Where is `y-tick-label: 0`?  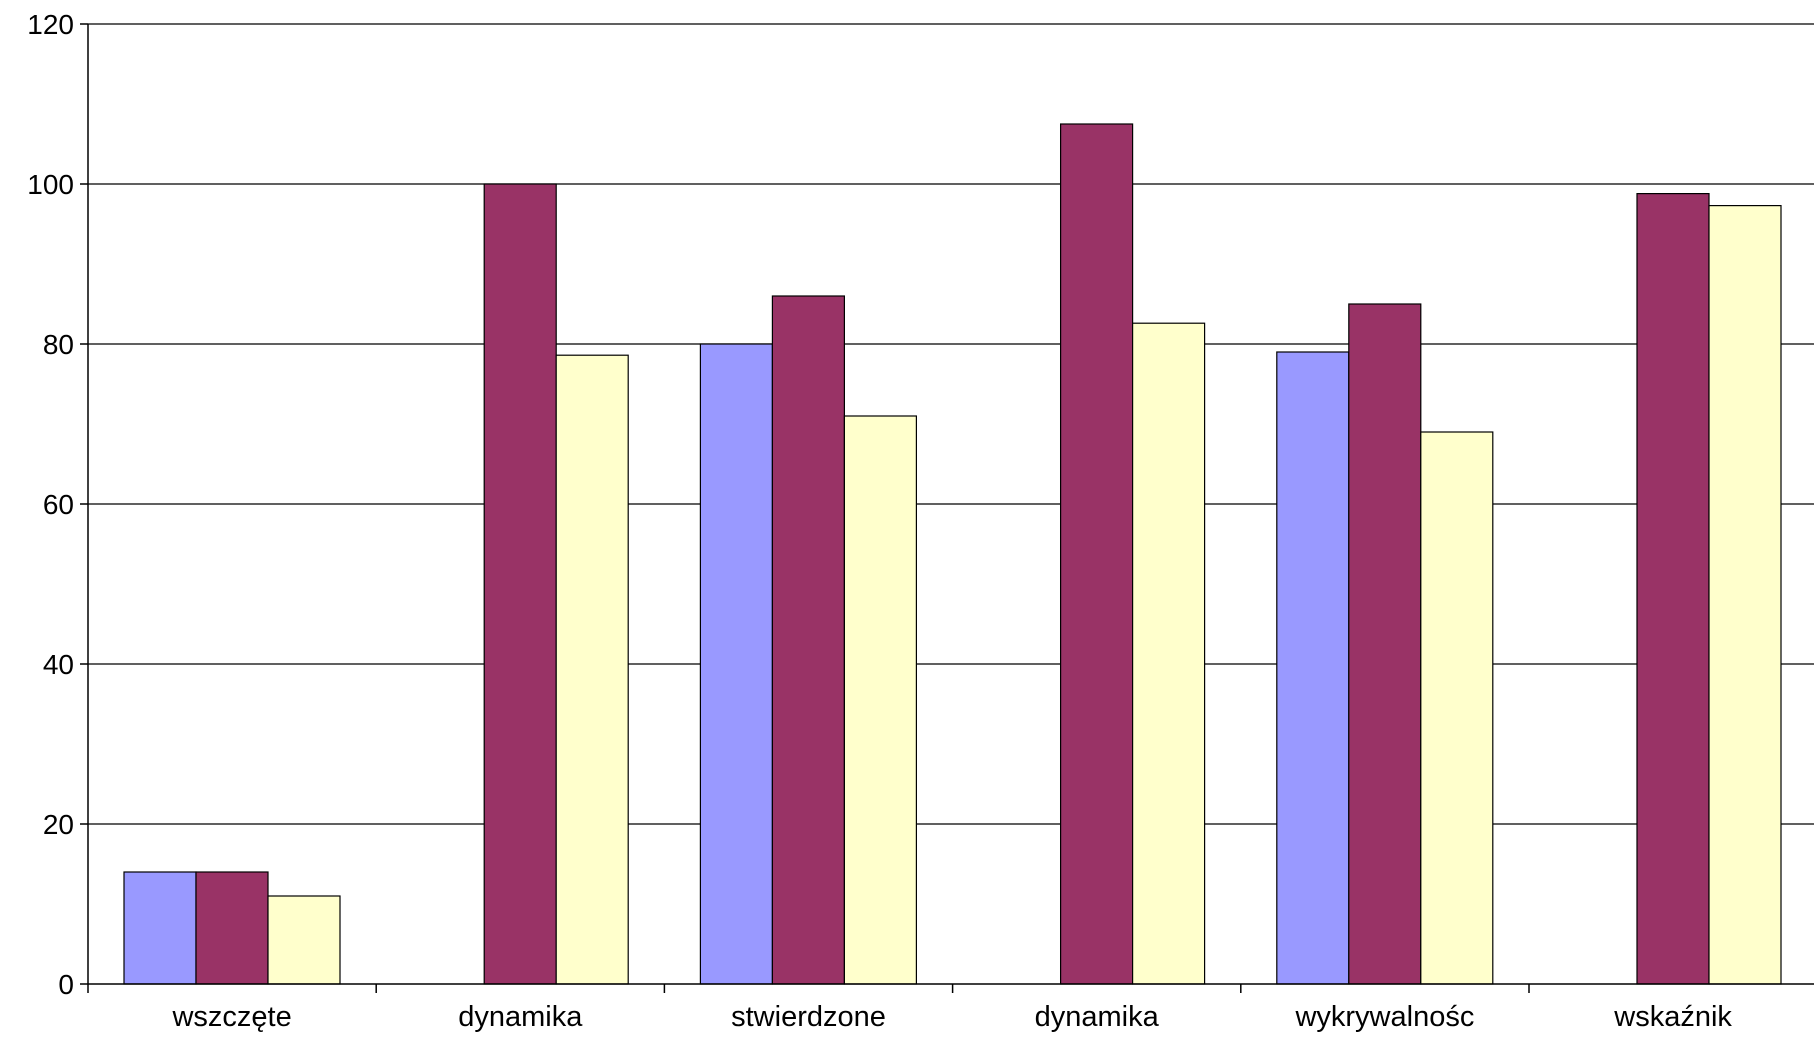
y-tick-label: 0 is located at coordinates (66, 984).